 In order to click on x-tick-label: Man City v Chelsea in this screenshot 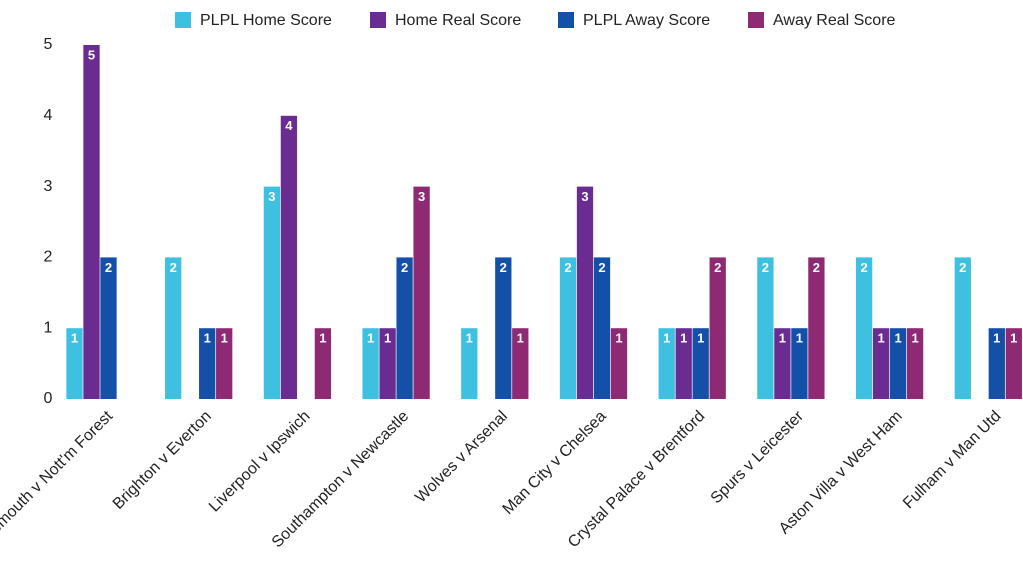, I will do `click(555, 463)`.